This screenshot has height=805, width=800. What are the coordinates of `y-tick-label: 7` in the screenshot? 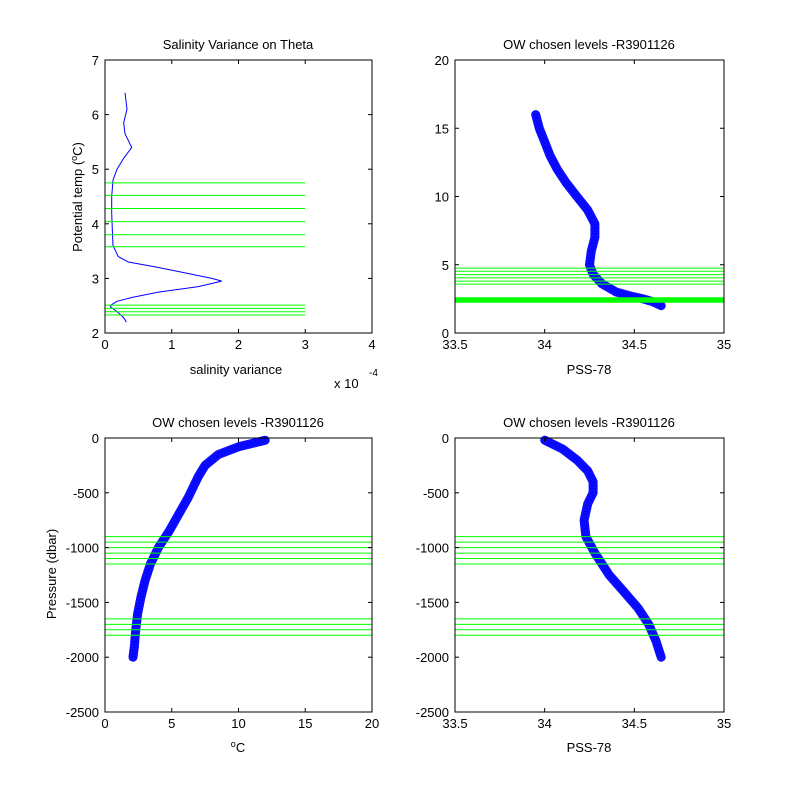 It's located at (95, 60).